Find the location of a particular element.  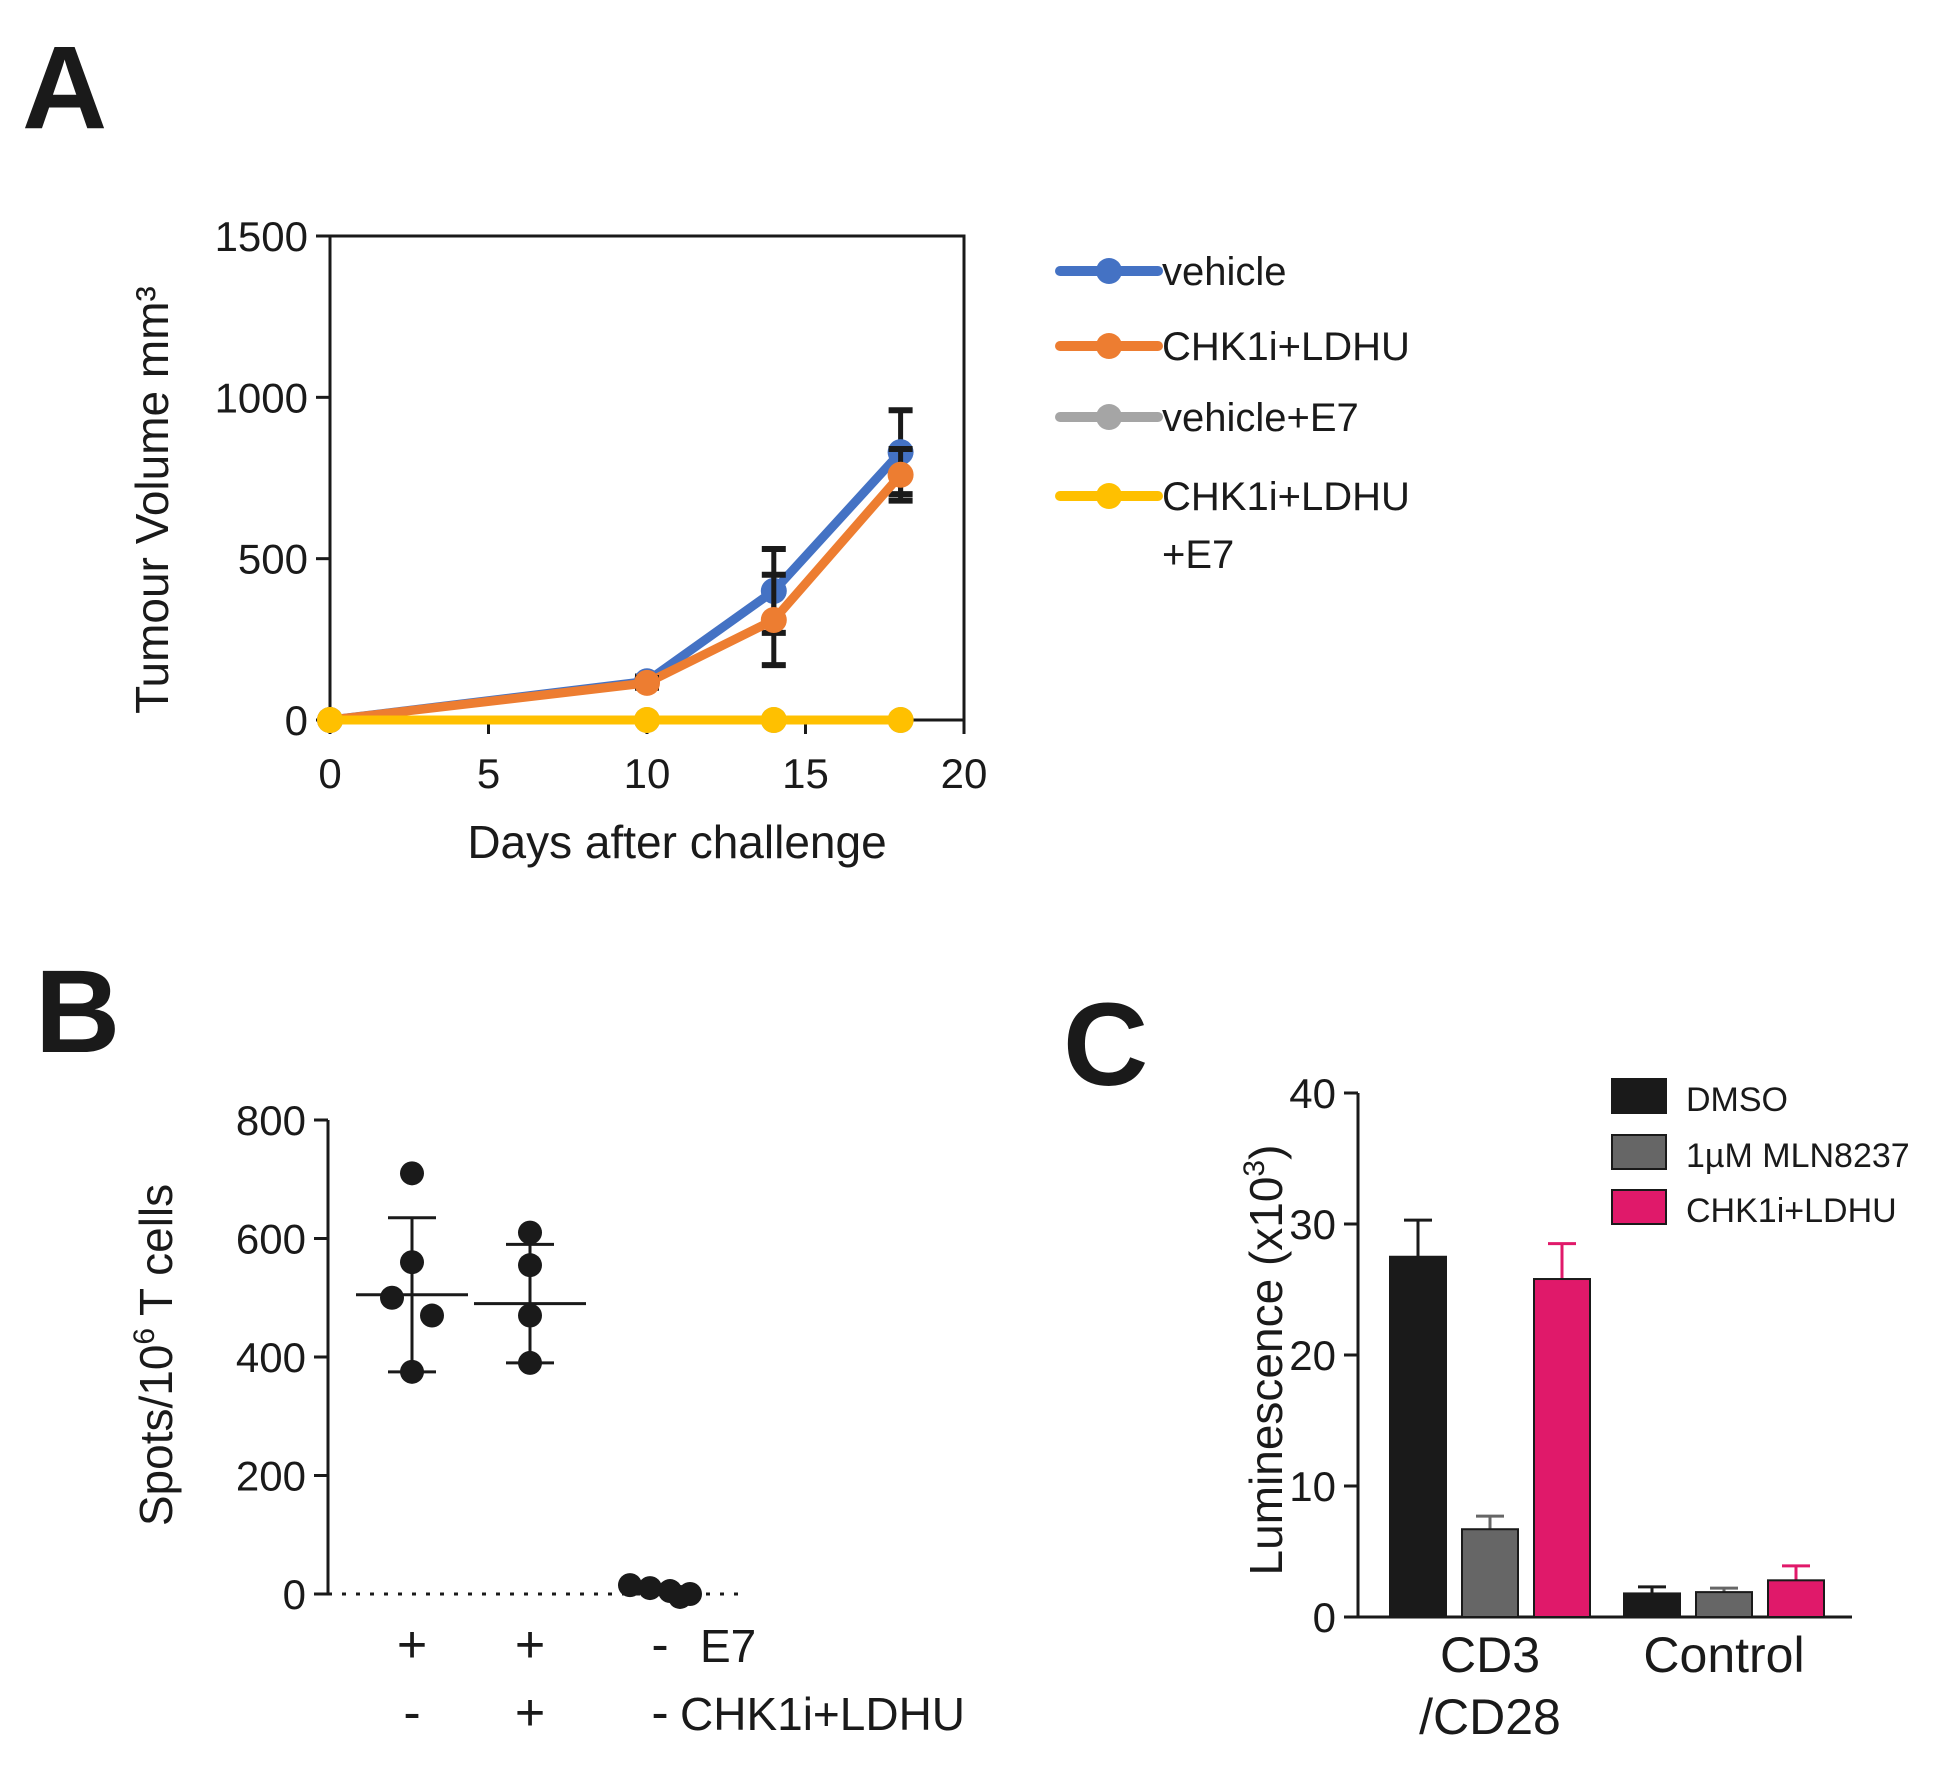

panel-b-y-tick-label: 200 is located at coordinates (271, 1476).